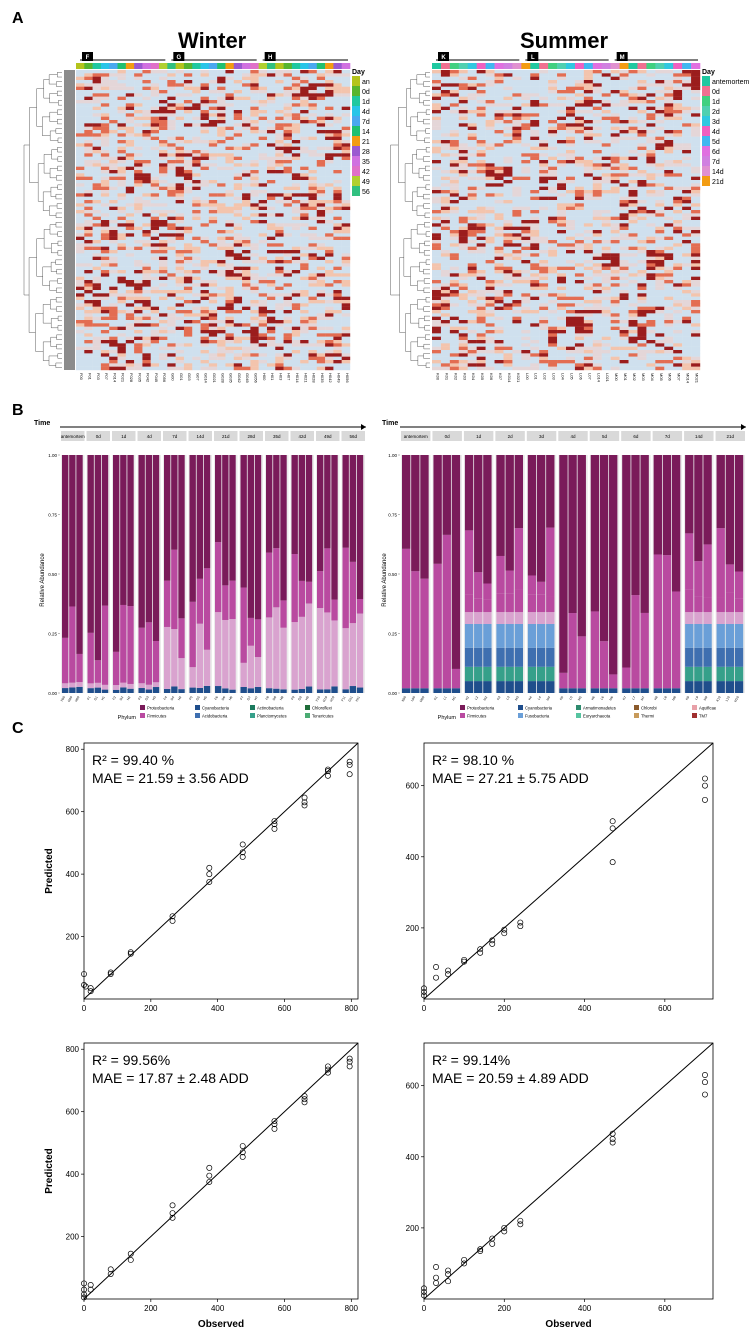  Describe the element at coordinates (356, 171) in the screenshot. I see `legend-swatch` at that location.